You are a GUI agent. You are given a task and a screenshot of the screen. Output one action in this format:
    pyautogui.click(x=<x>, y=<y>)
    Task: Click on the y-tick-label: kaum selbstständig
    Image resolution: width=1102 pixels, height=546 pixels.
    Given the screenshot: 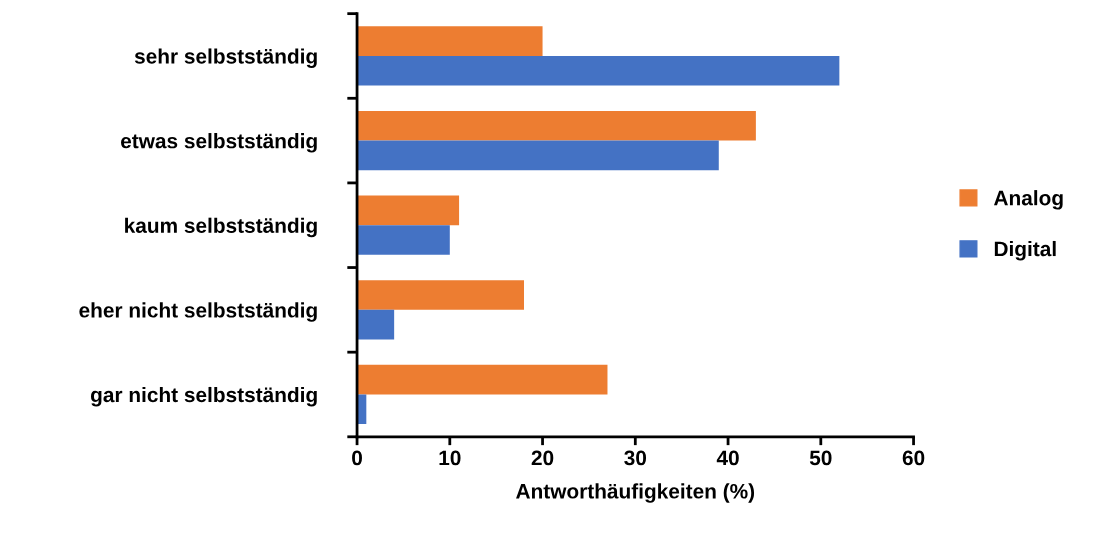 What is the action you would take?
    pyautogui.click(x=221, y=227)
    